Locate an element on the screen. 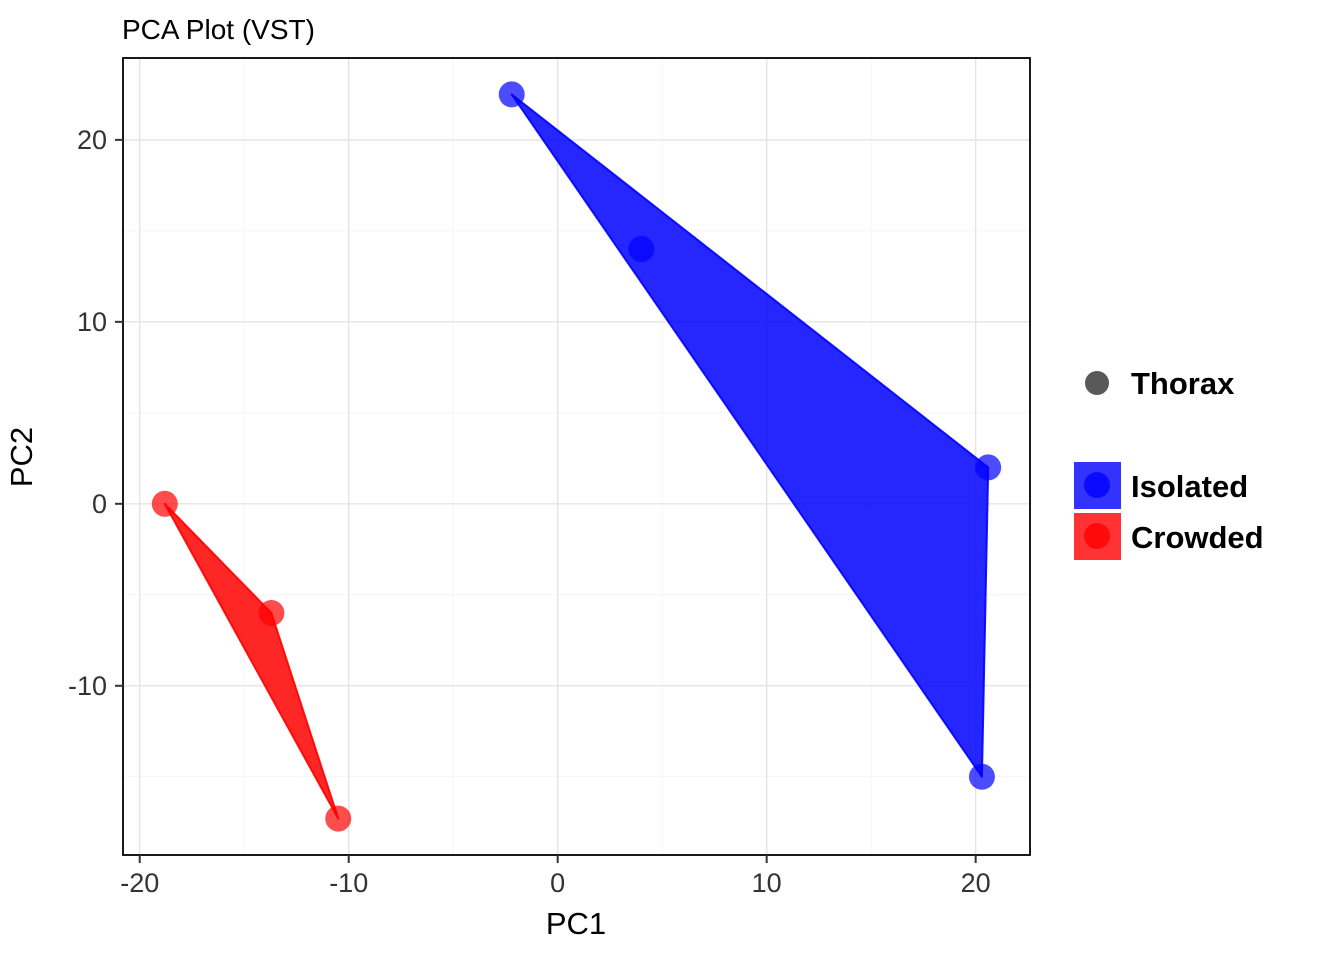  hull-polygon-crowded is located at coordinates (251, 661).